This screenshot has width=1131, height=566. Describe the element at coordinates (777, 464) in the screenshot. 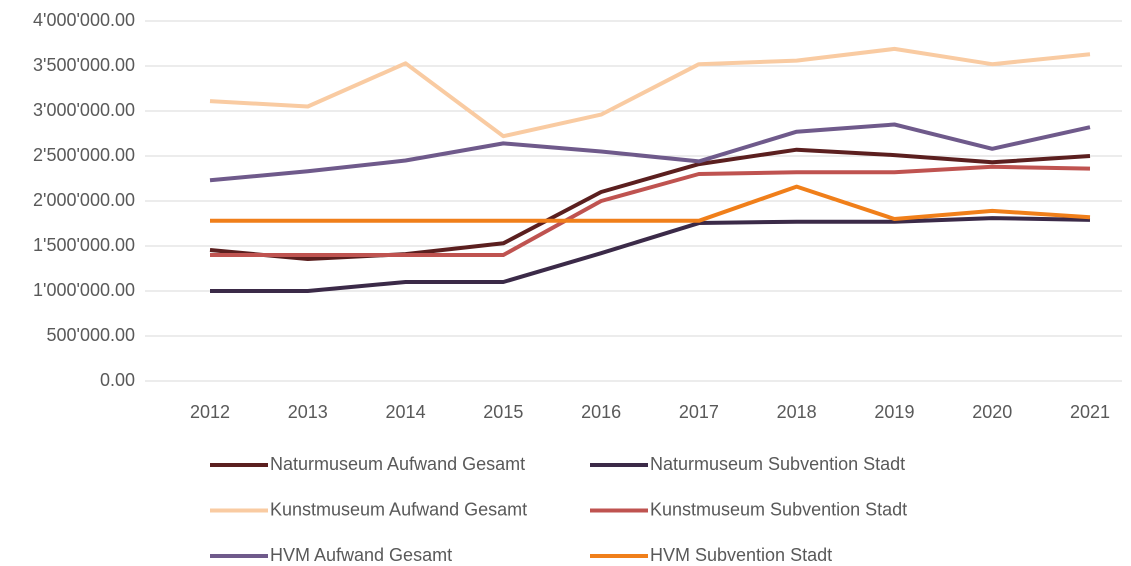

I see `legend-label: Naturmuseum Subvention Stadt` at that location.